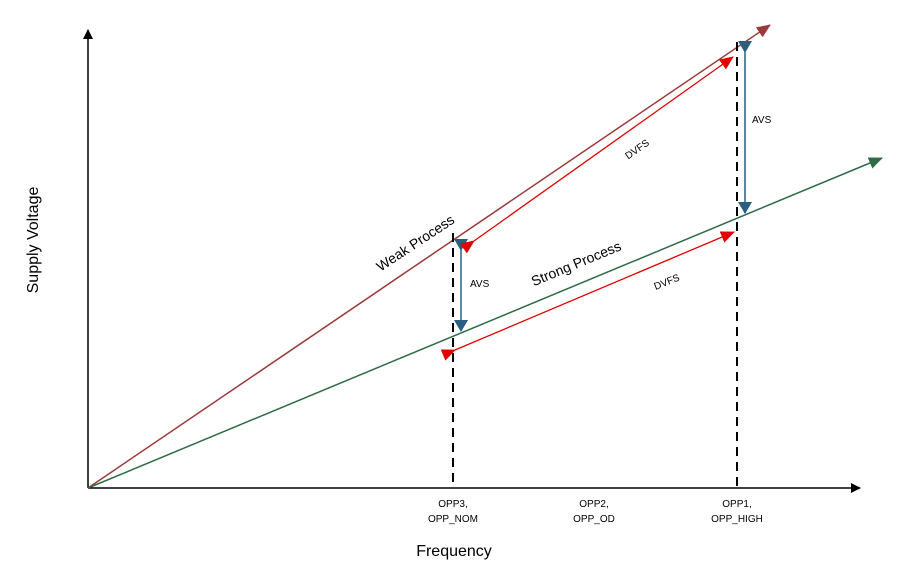 The height and width of the screenshot is (562, 897). I want to click on x-axis-title: Frequency, so click(454, 551).